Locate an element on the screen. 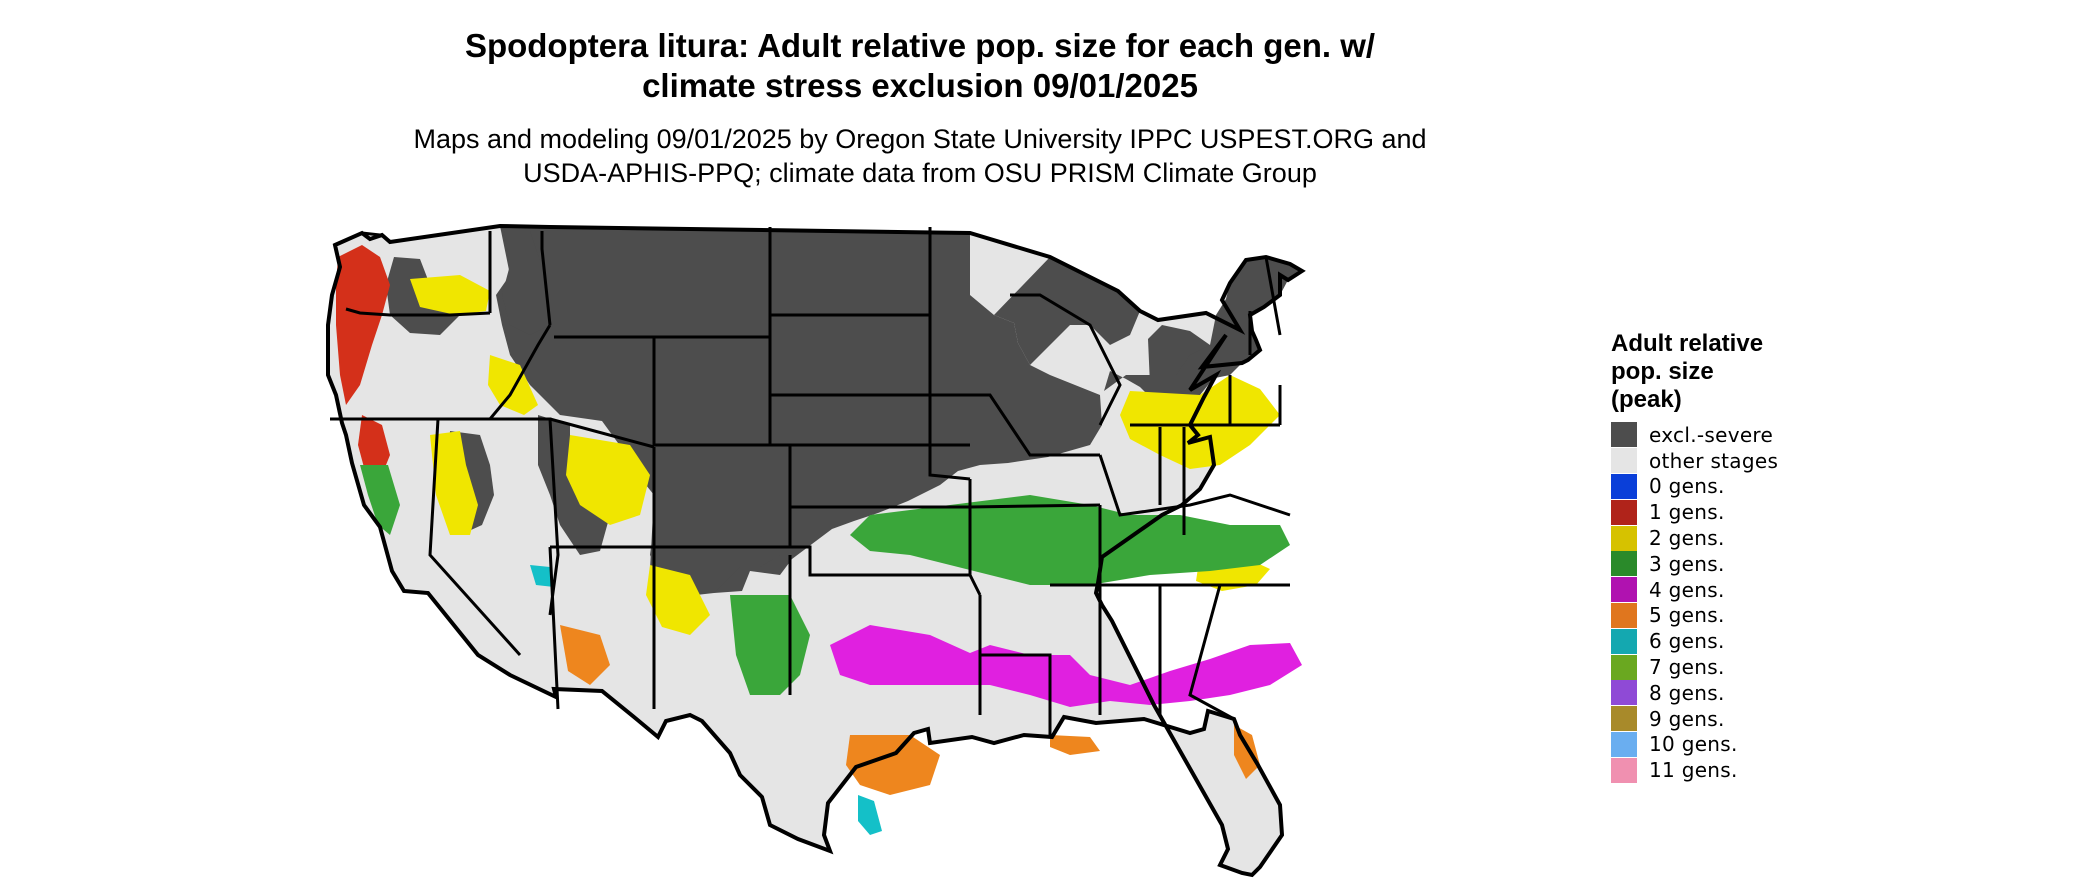  legend-label: 1 gens. is located at coordinates (1687, 512).